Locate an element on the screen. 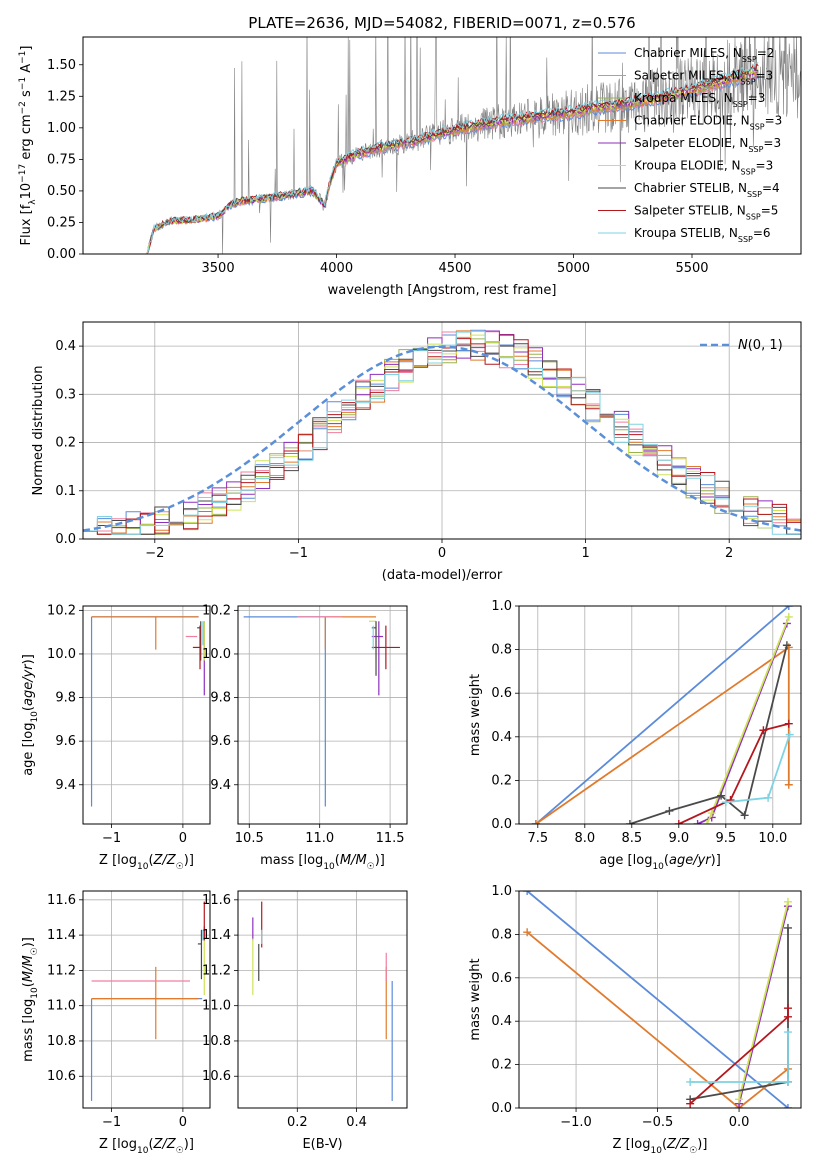  y-axis-label: Normed distribution is located at coordinates (38, 431).